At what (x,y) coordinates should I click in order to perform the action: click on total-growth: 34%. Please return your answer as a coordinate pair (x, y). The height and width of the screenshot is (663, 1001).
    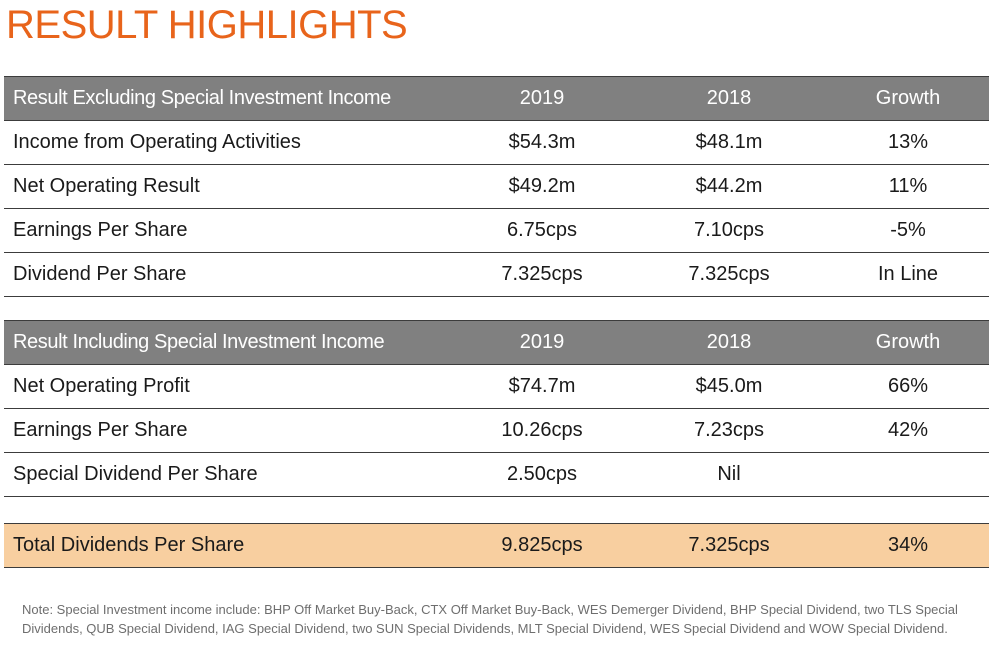
    Looking at the image, I should click on (908, 545).